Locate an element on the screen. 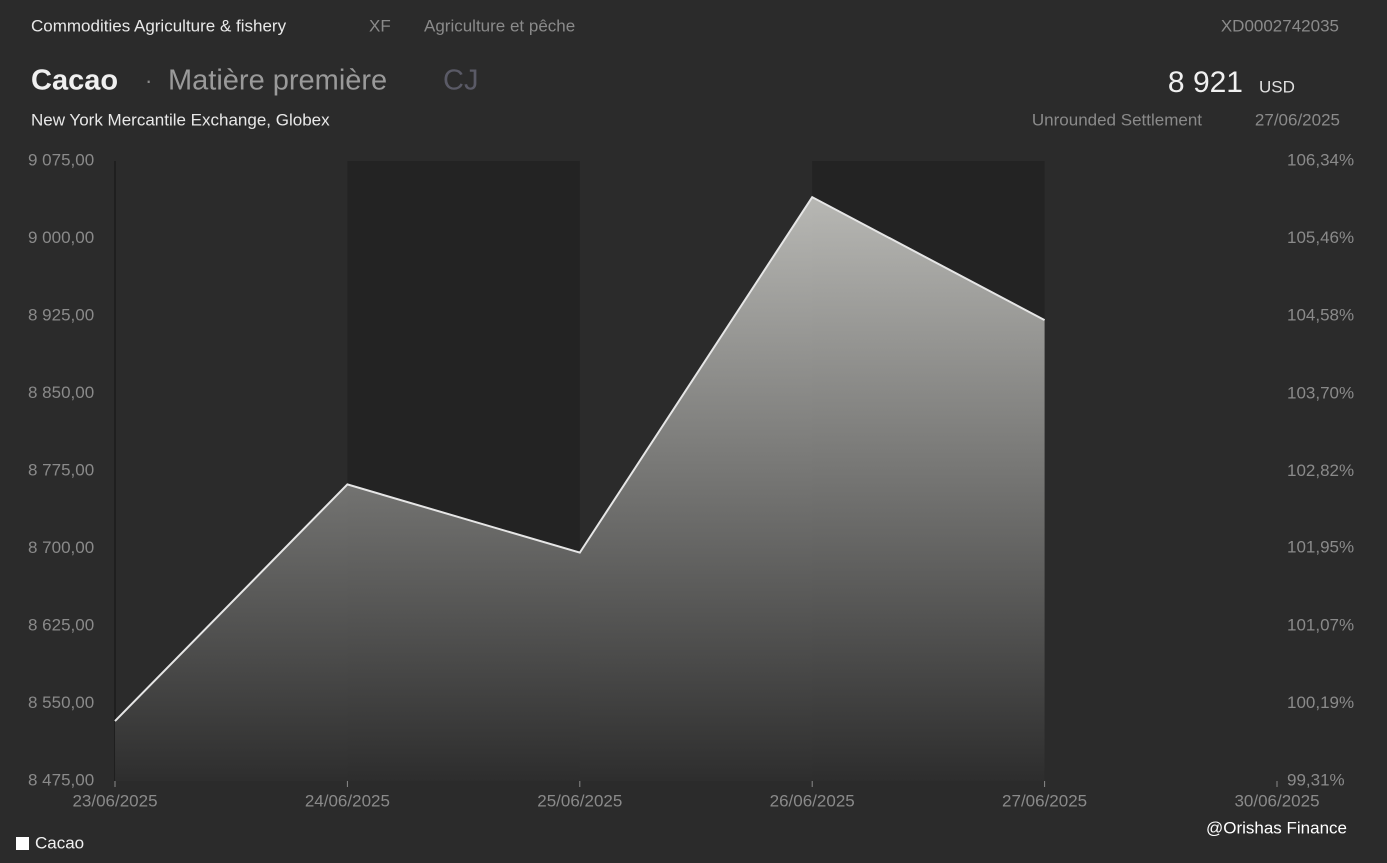 This screenshot has height=863, width=1387. y2-tick-label: 105,46% is located at coordinates (1320, 237).